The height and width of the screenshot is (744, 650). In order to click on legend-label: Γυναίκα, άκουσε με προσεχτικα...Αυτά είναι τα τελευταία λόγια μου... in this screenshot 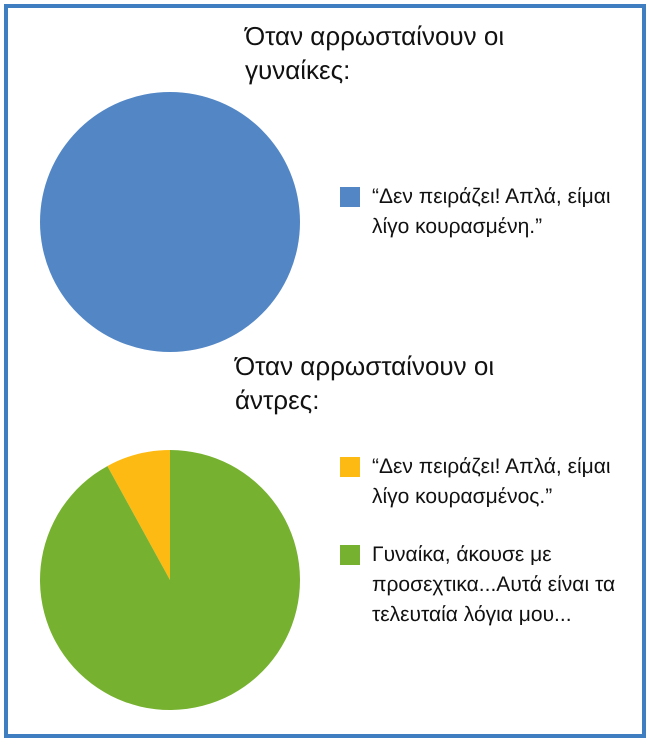, I will do `click(494, 584)`.